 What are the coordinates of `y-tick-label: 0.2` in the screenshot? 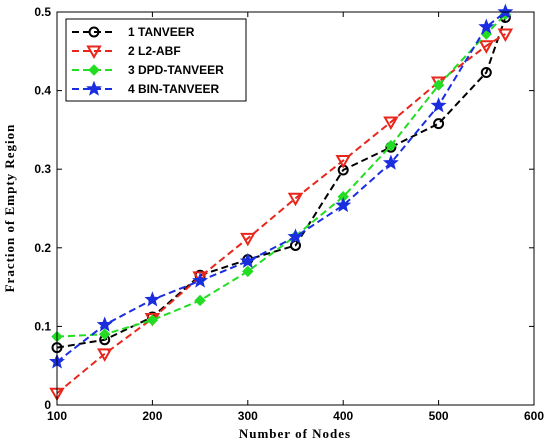 It's located at (42, 248).